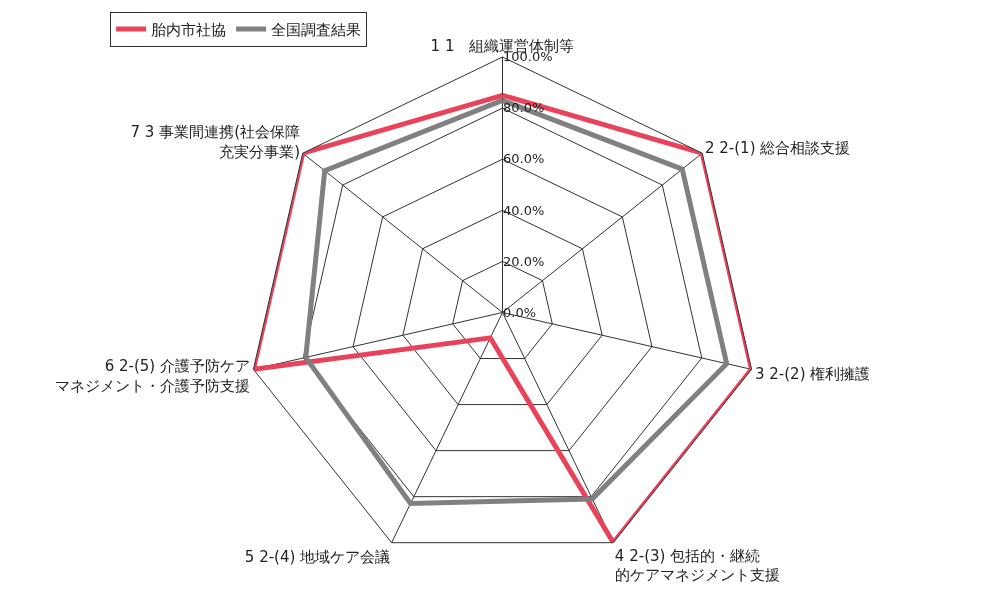 The height and width of the screenshot is (608, 1005). What do you see at coordinates (152, 376) in the screenshot?
I see `spoke-label: 6 2-(5) 介護予防ケアマネジメント・介護予防支援` at bounding box center [152, 376].